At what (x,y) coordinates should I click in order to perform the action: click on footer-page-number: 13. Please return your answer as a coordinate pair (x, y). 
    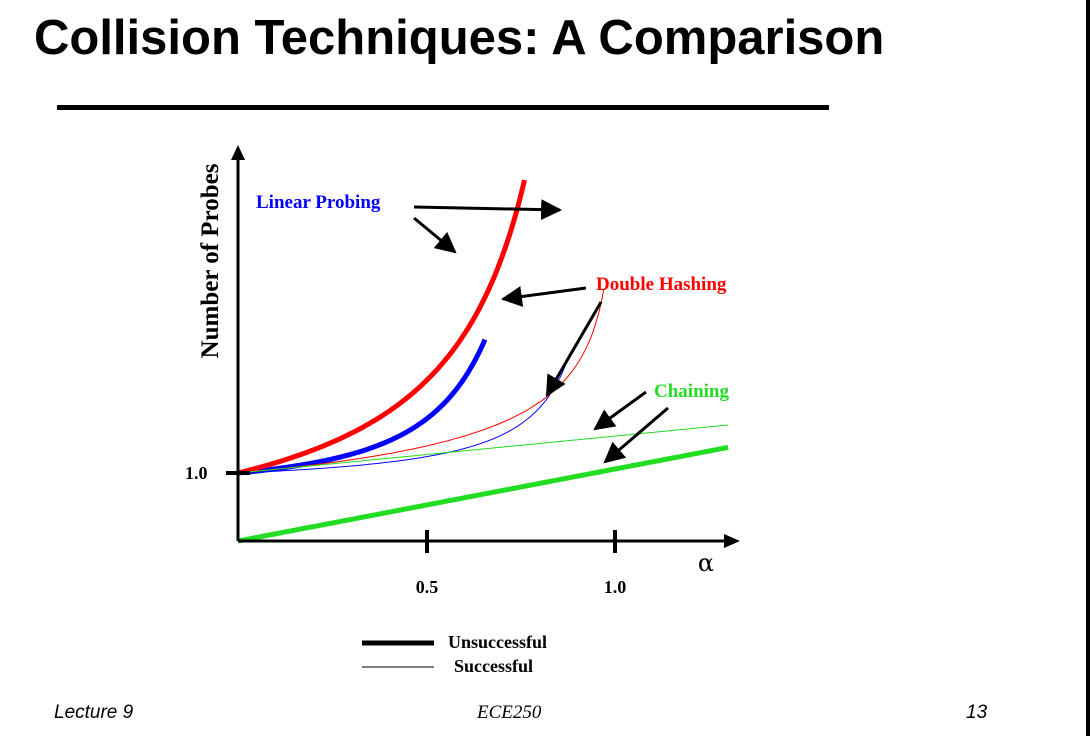
    Looking at the image, I should click on (977, 712).